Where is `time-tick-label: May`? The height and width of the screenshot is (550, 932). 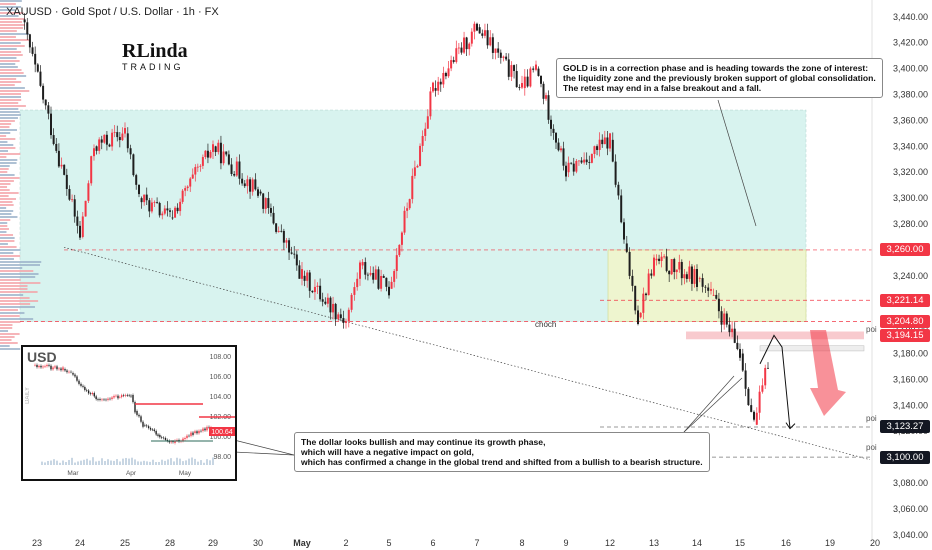 time-tick-label: May is located at coordinates (302, 543).